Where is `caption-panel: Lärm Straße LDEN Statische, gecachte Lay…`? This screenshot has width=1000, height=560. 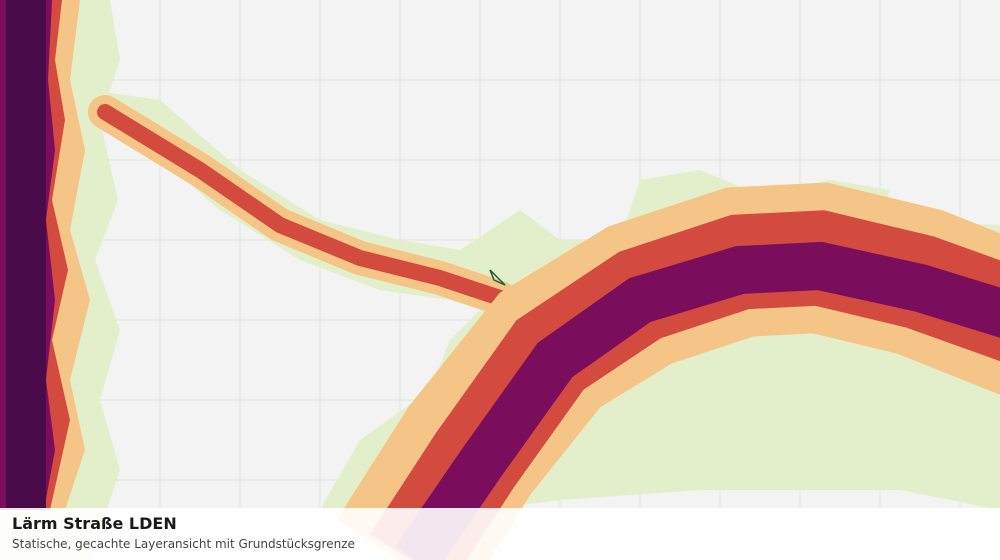
caption-panel: Lärm Straße LDEN Statische, gecachte Lay… is located at coordinates (500, 534).